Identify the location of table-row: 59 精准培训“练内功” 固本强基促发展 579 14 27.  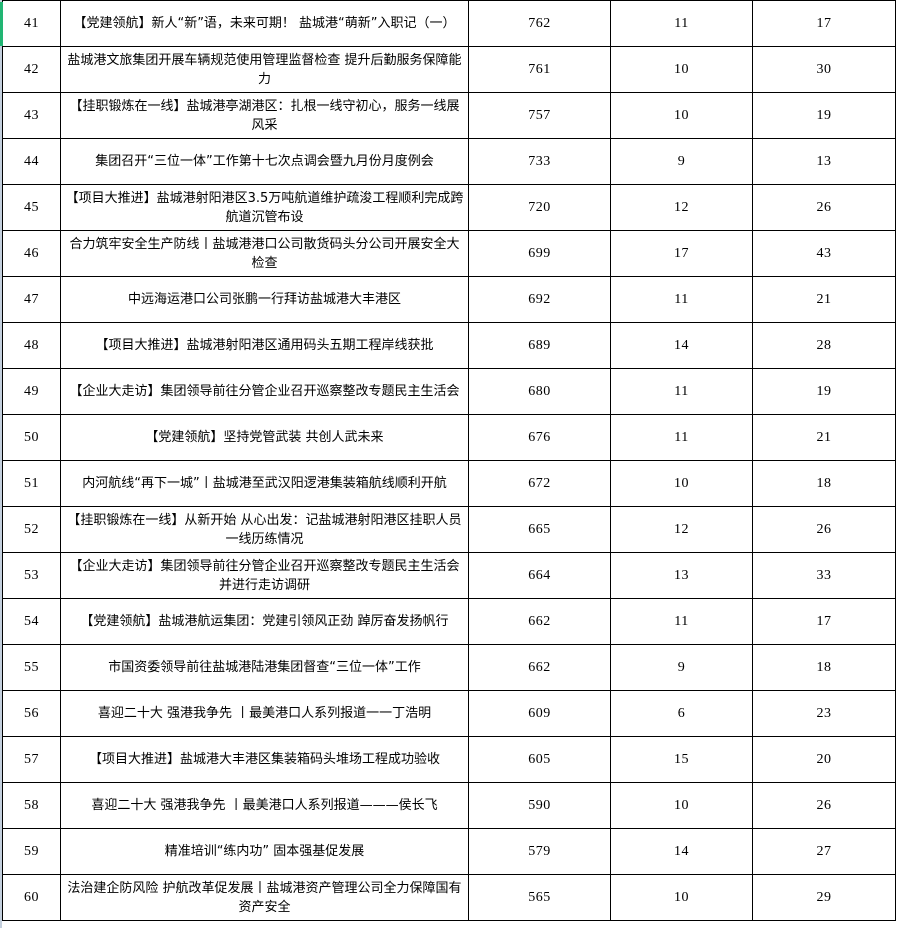
(449, 851).